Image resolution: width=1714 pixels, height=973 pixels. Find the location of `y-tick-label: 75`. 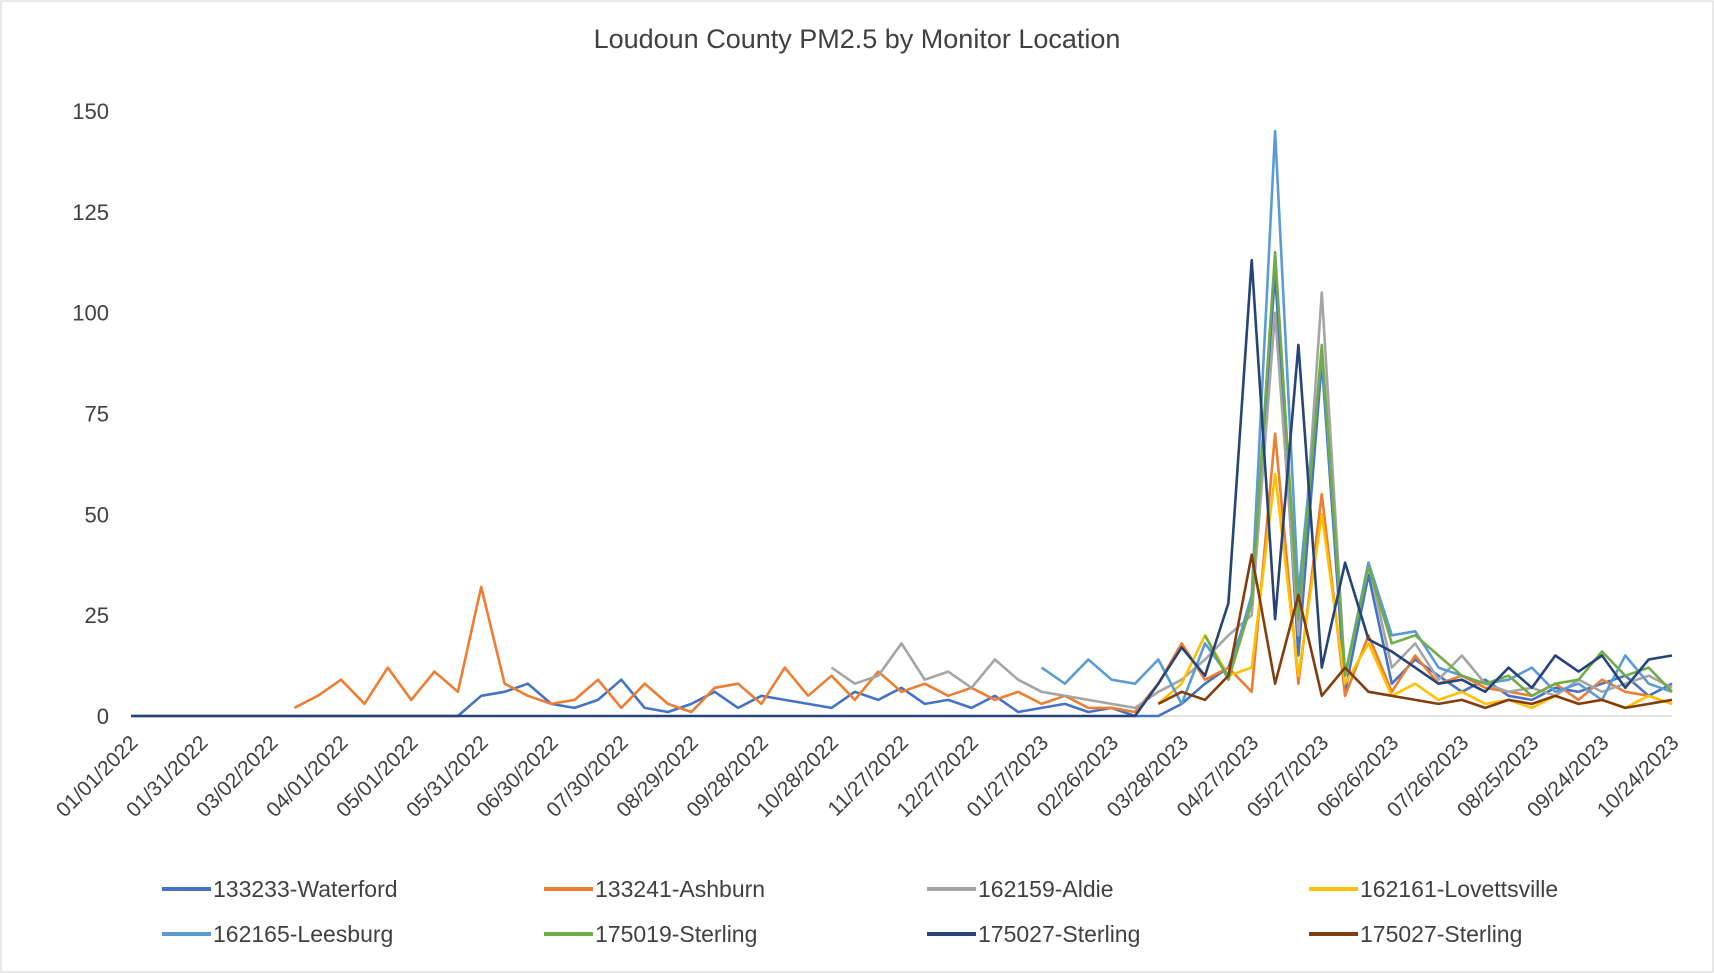

y-tick-label: 75 is located at coordinates (97, 414).